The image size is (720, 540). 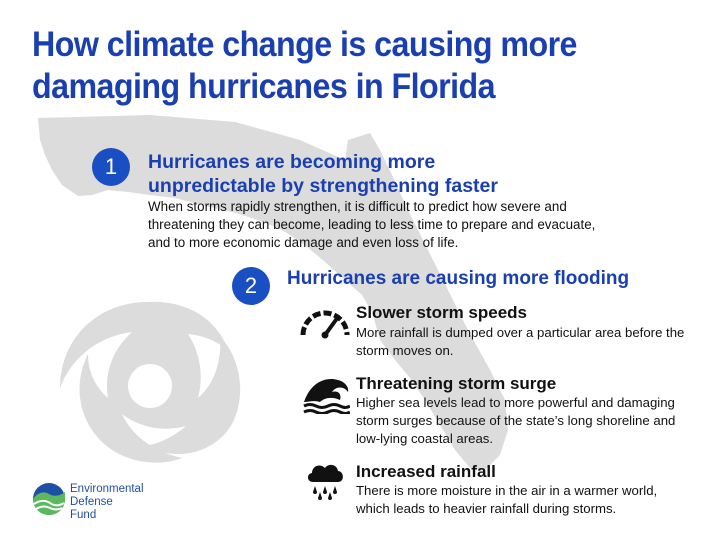 I want to click on hurricane-symbol, so click(x=150, y=382).